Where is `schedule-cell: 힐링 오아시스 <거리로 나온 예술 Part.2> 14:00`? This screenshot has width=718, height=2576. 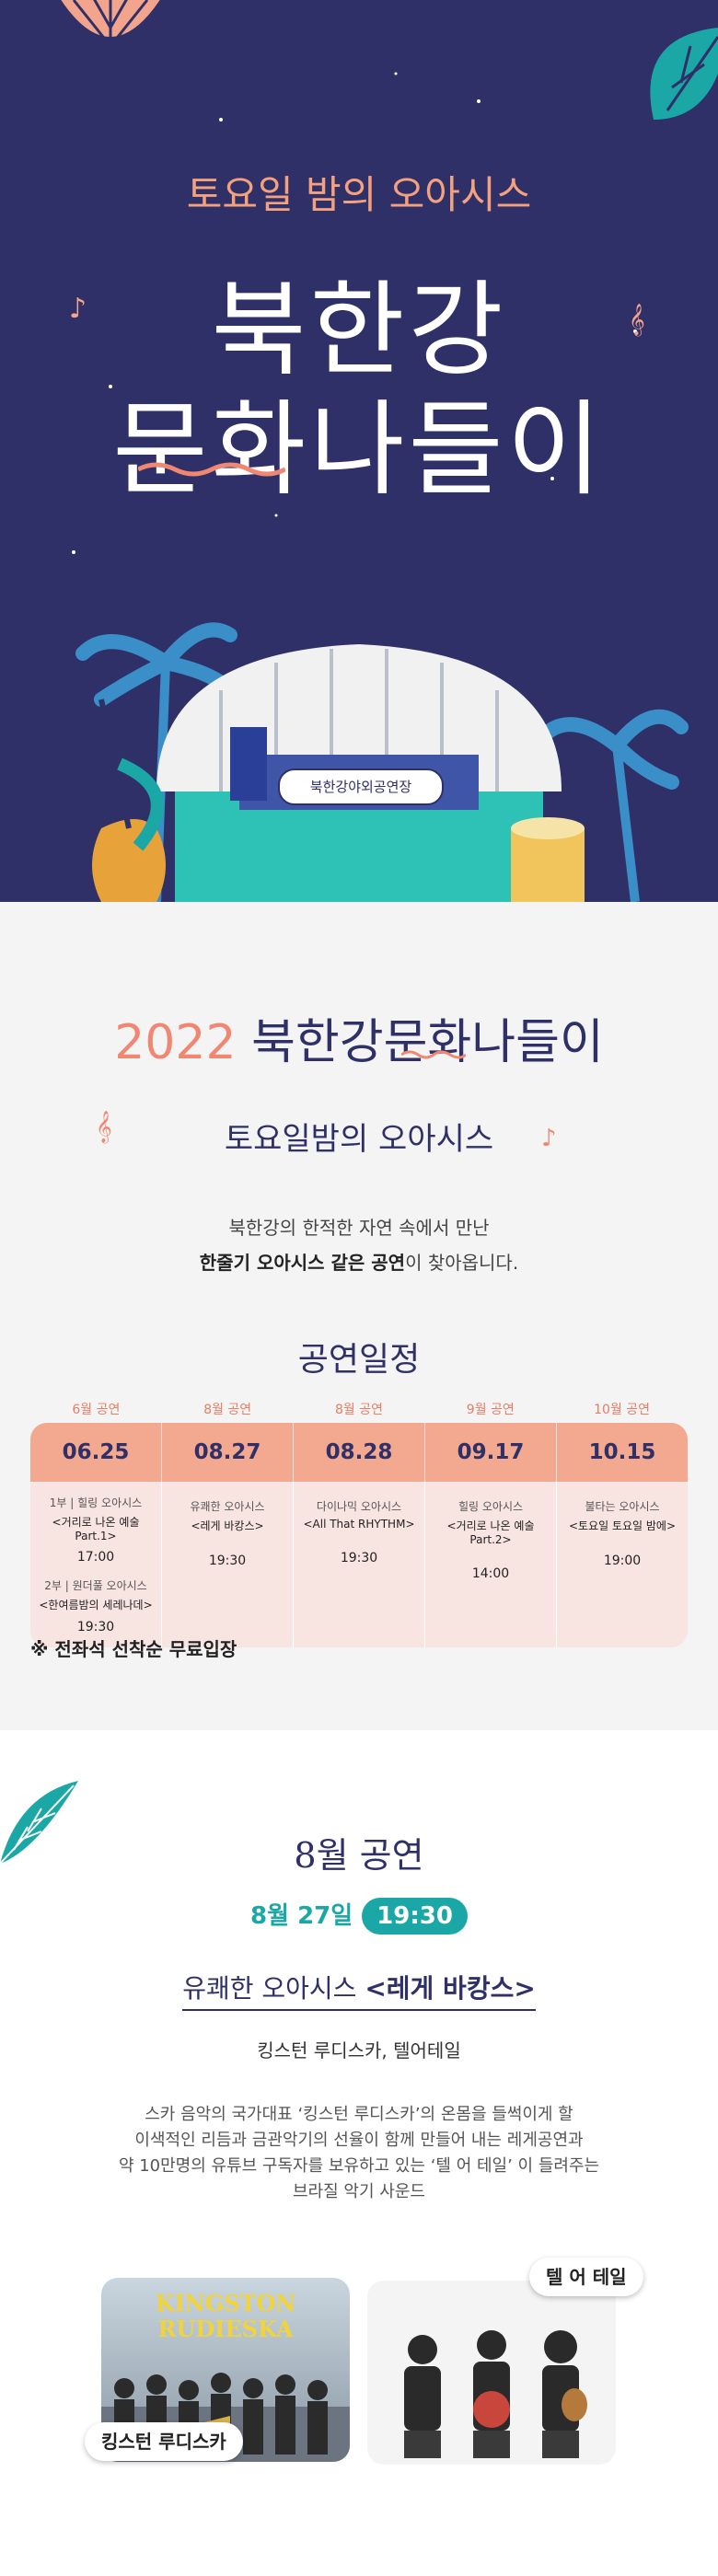 schedule-cell: 힐링 오아시스 <거리로 나온 예술 Part.2> 14:00 is located at coordinates (491, 1565).